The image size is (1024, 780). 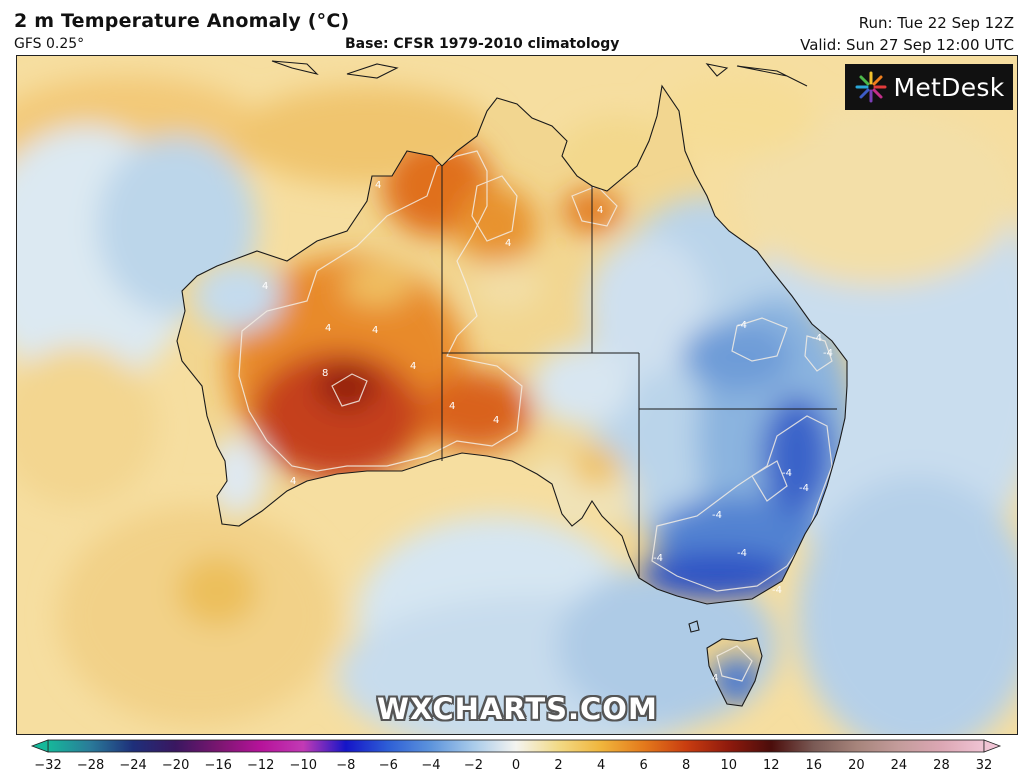 What do you see at coordinates (643, 765) in the screenshot?
I see `colorbar-tick-label: 6` at bounding box center [643, 765].